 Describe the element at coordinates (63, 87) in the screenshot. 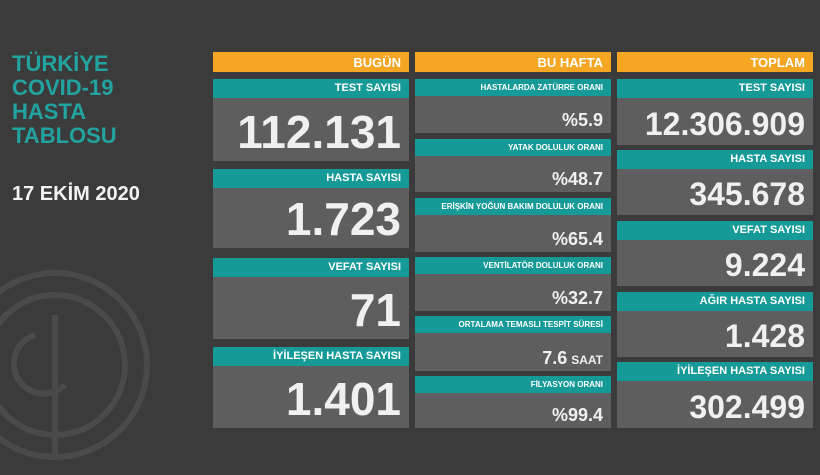

I see `title-line: COVID-19` at that location.